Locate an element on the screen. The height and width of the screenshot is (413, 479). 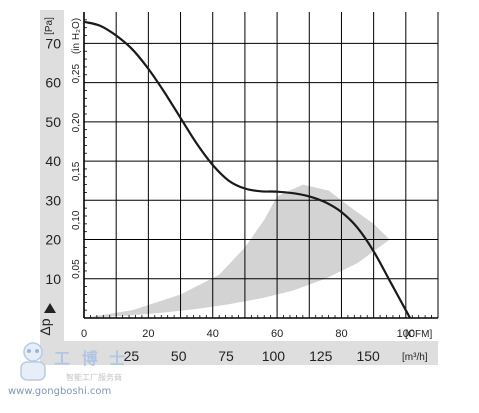
y-axis-symbol: Δp is located at coordinates (45, 326).